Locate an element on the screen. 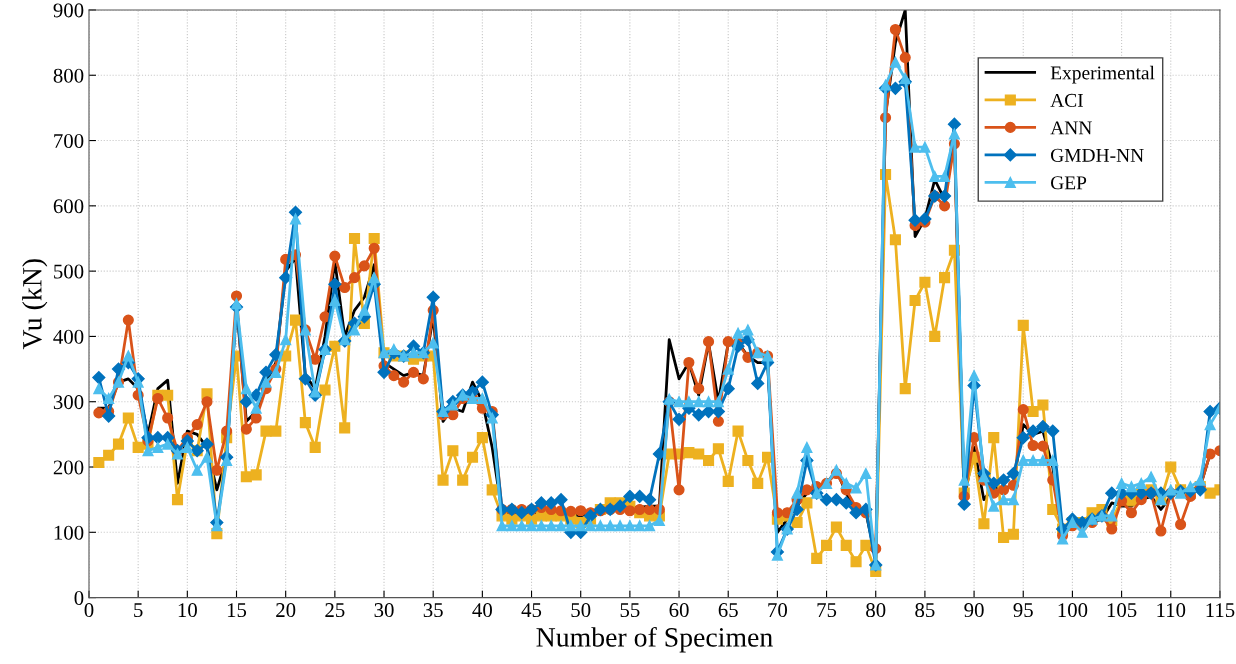 This screenshot has height=664, width=1236. x-tick-label: 35 is located at coordinates (433, 610).